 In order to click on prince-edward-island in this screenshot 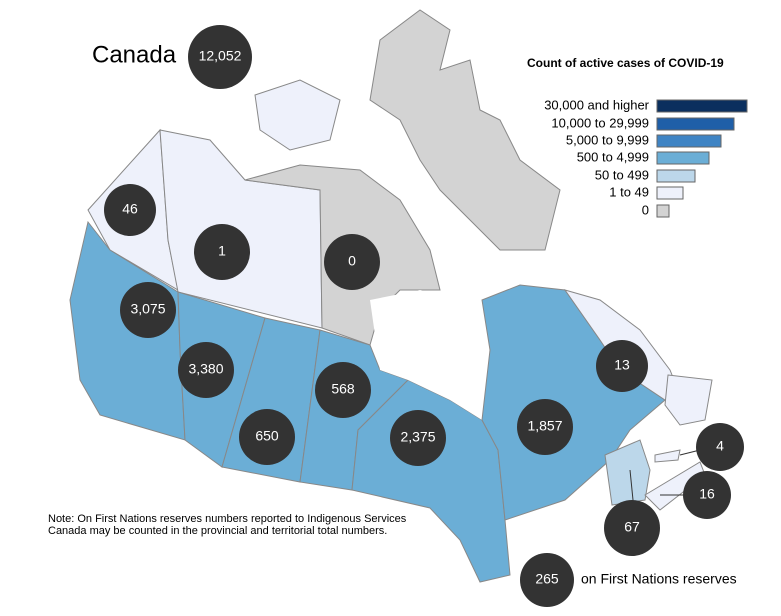, I will do `click(667, 456)`.